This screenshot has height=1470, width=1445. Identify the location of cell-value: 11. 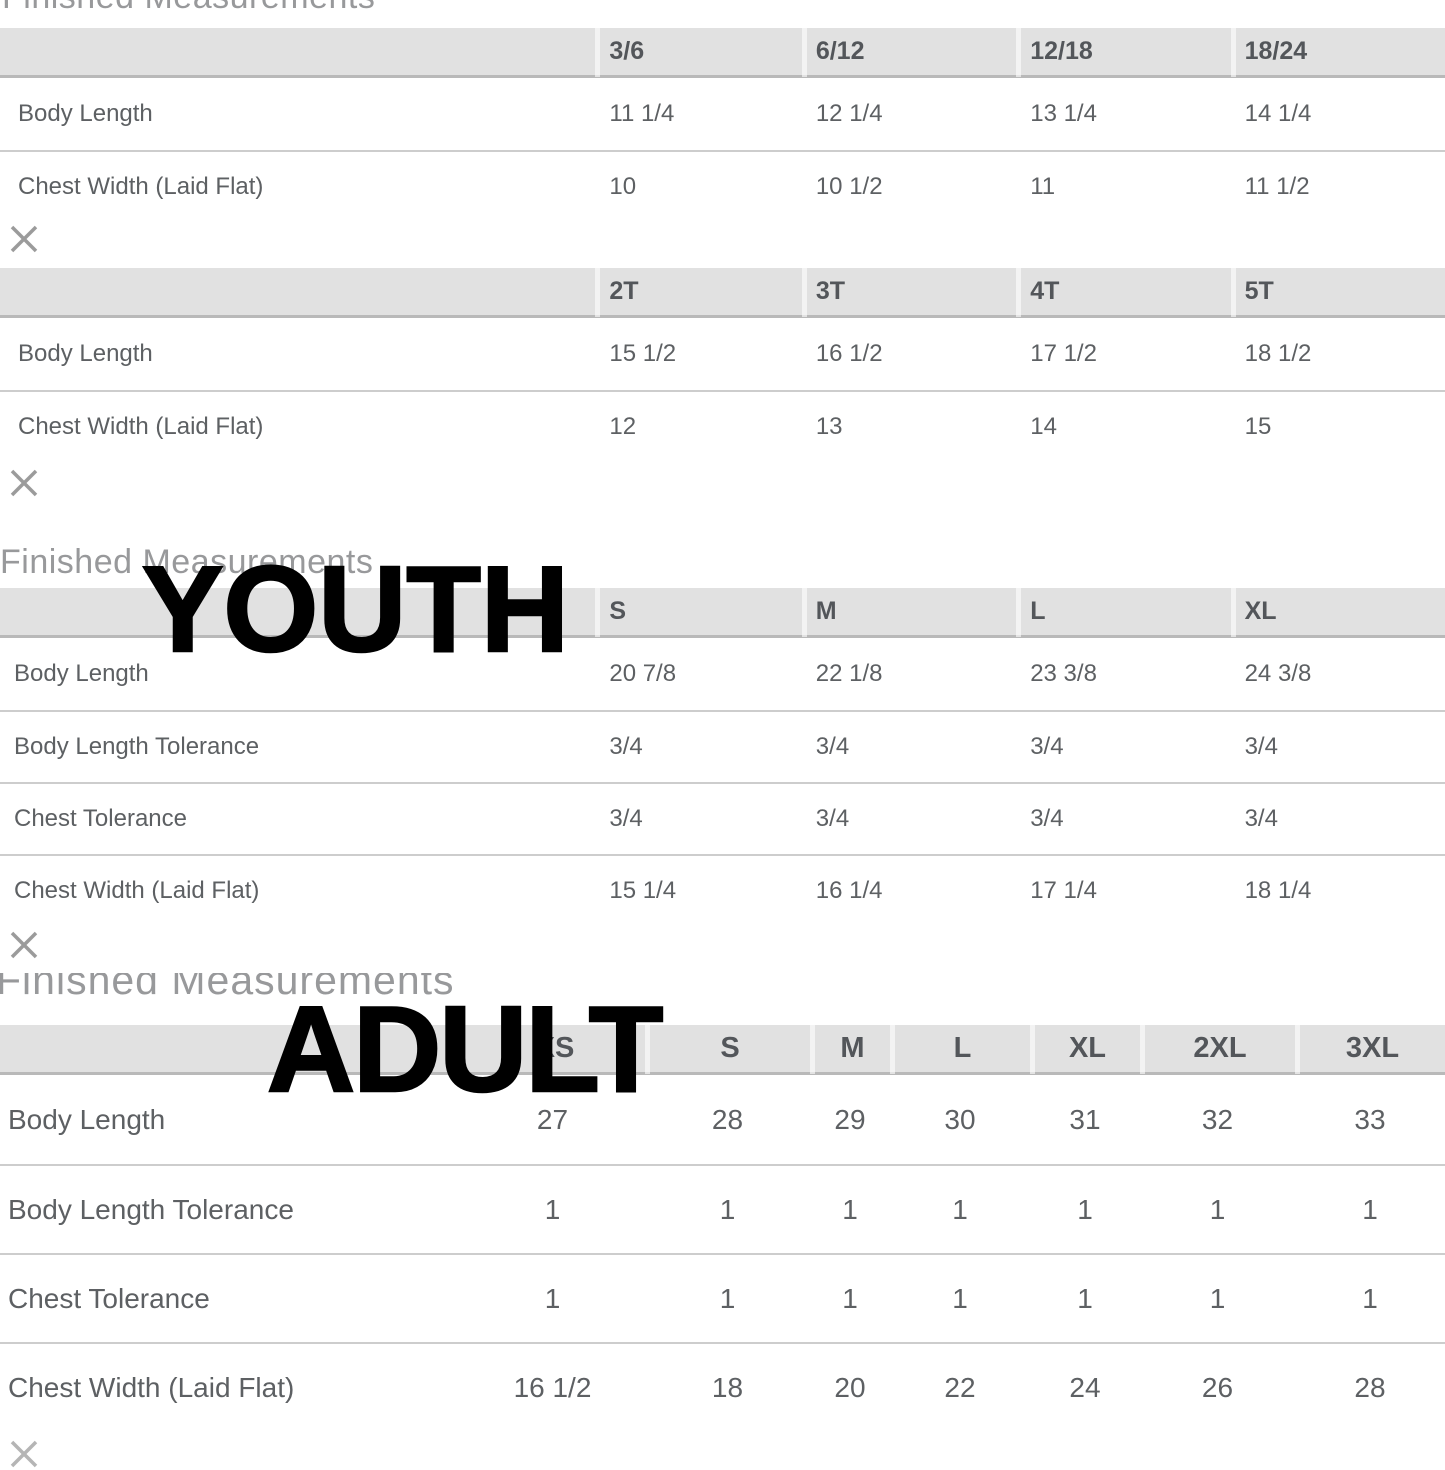
(1043, 186).